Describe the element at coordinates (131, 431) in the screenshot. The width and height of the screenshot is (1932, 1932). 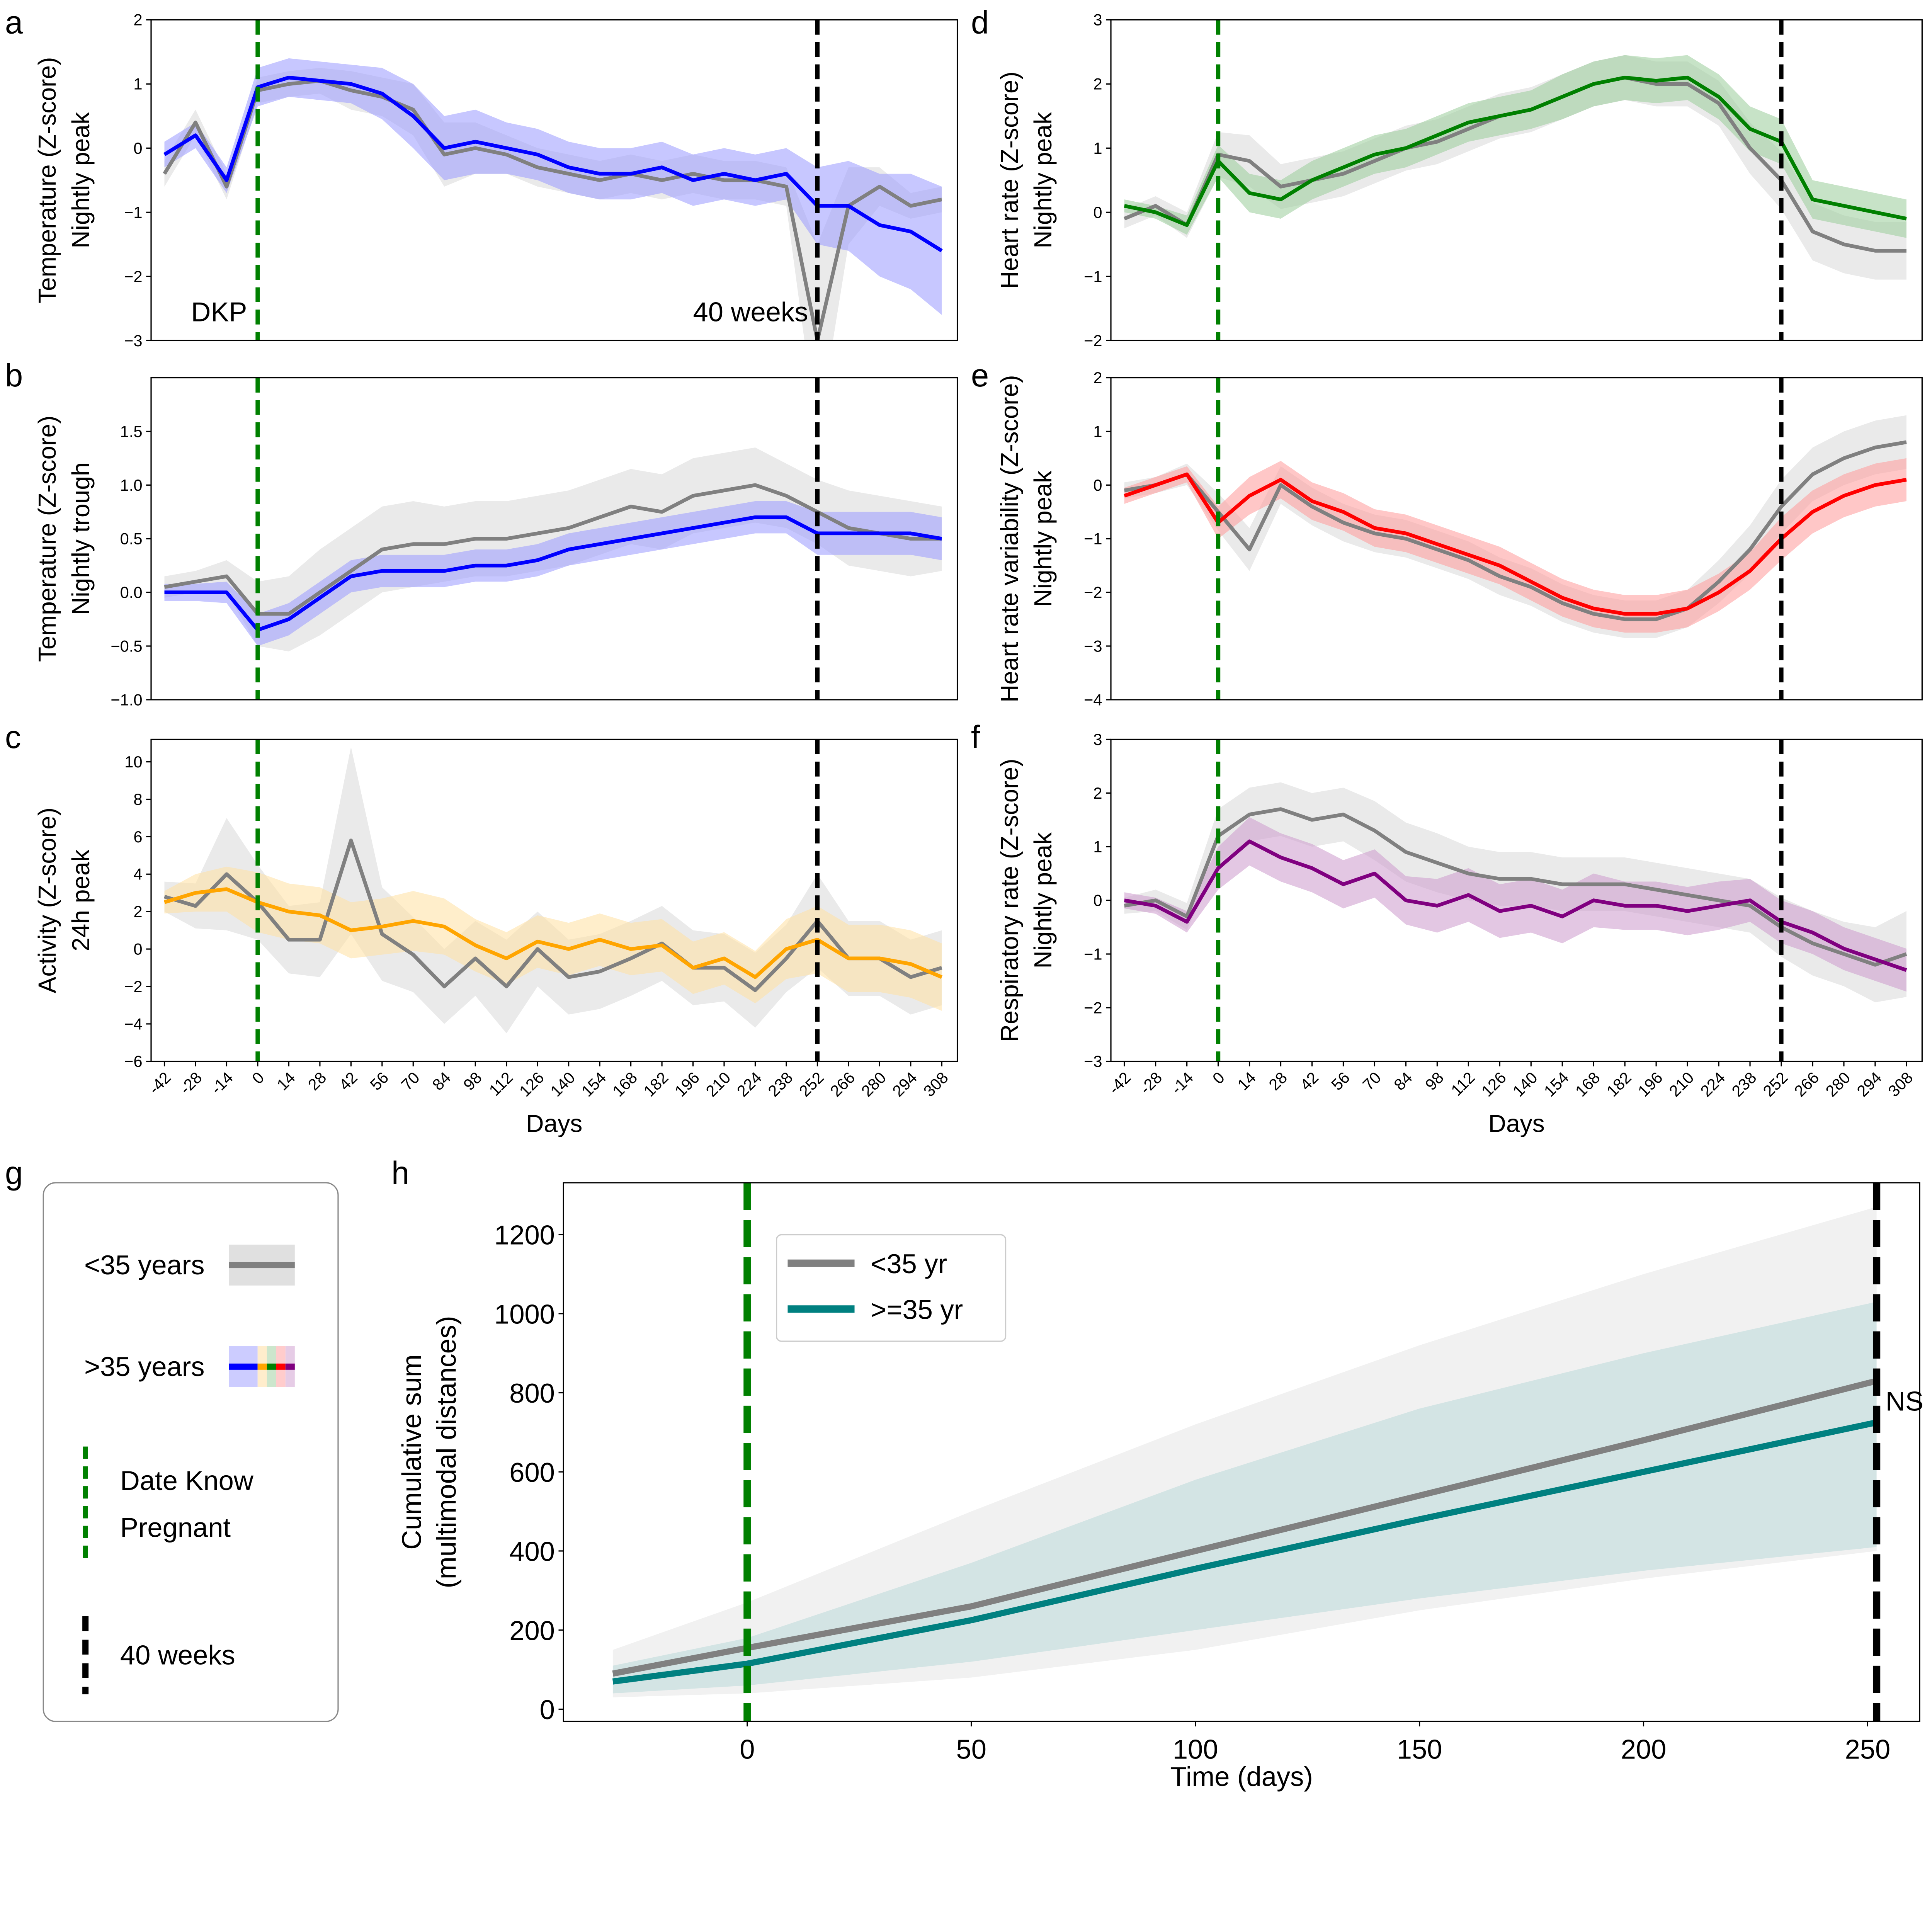
I see `y-tick-label: 1.5` at that location.